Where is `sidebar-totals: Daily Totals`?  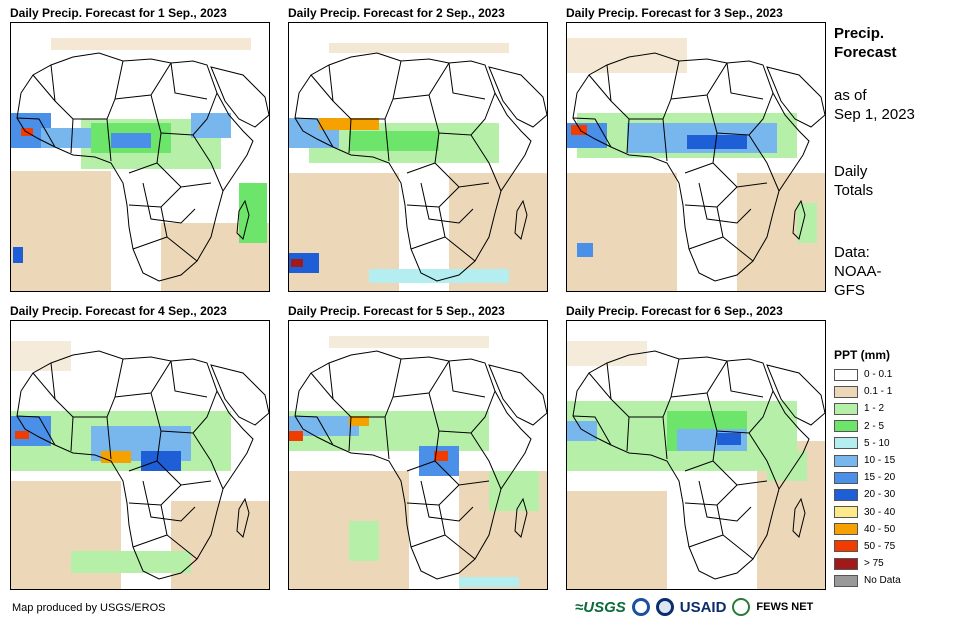
sidebar-totals: Daily Totals is located at coordinates (853, 181).